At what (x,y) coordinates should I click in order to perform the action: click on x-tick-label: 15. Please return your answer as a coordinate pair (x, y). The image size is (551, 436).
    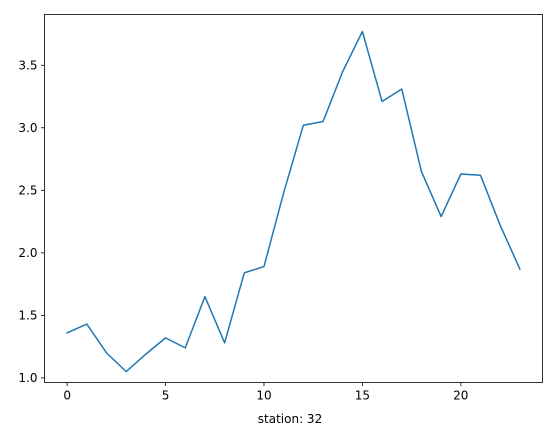
    Looking at the image, I should click on (362, 396).